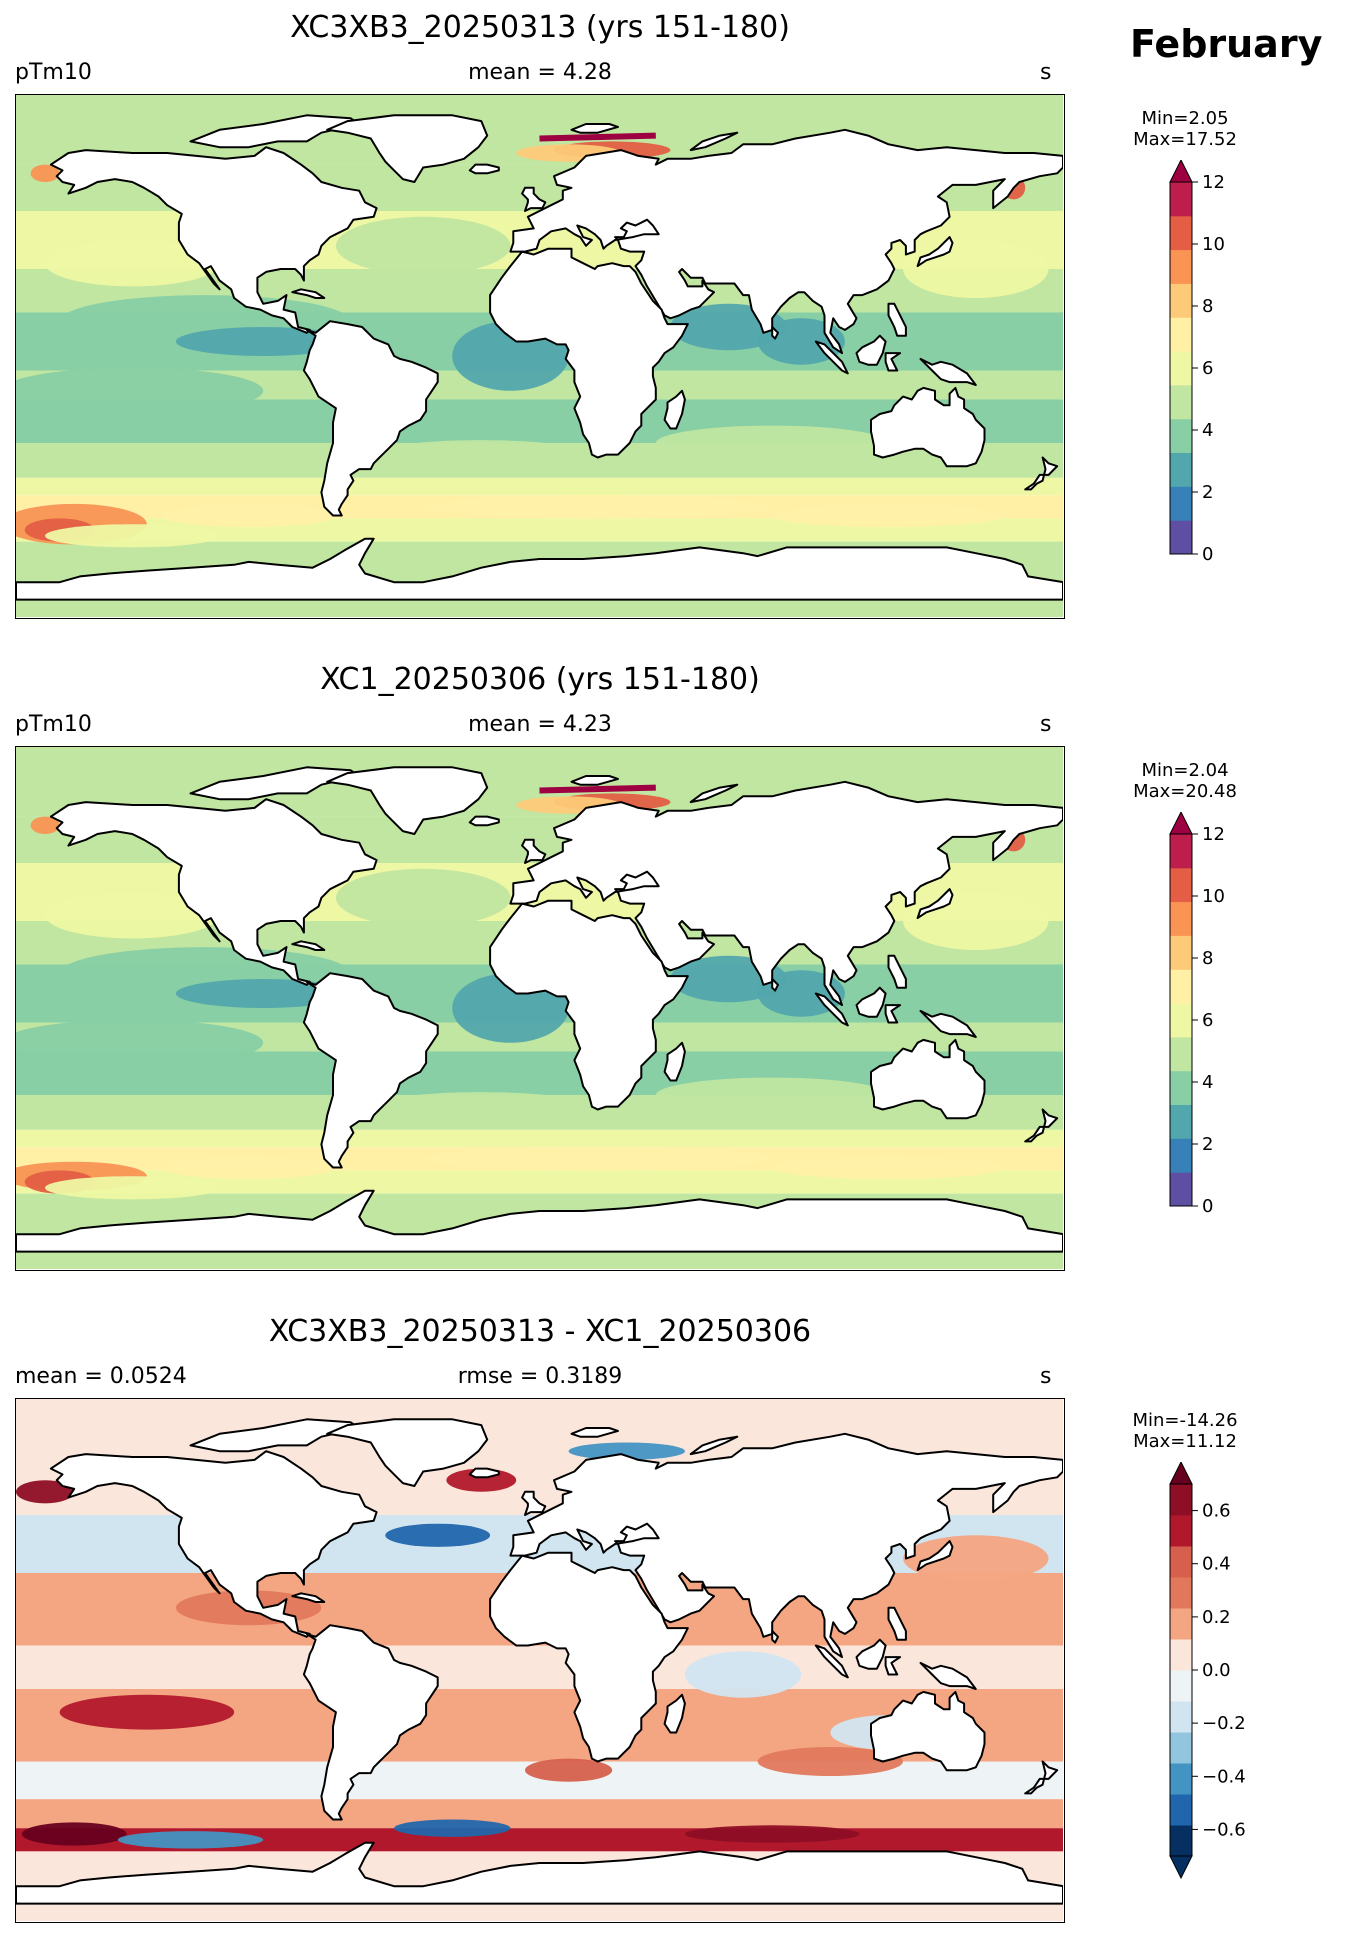  I want to click on panel-1-max: Max=17.52, so click(1185, 139).